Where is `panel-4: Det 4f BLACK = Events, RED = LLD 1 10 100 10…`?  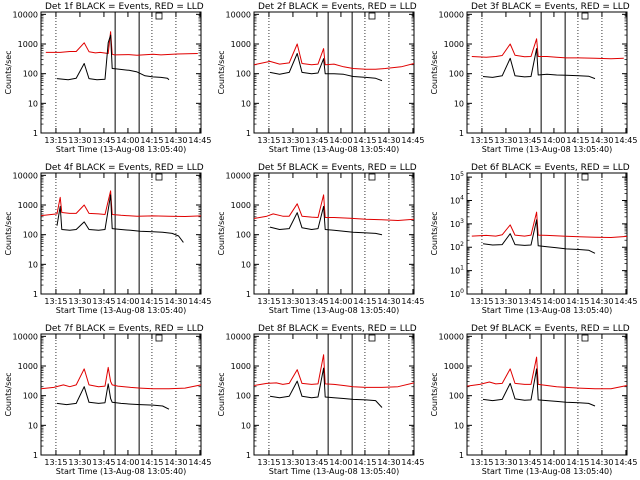 panel-4: Det 4f BLACK = Events, RED = LLD 1 10 100 10… is located at coordinates (107, 239).